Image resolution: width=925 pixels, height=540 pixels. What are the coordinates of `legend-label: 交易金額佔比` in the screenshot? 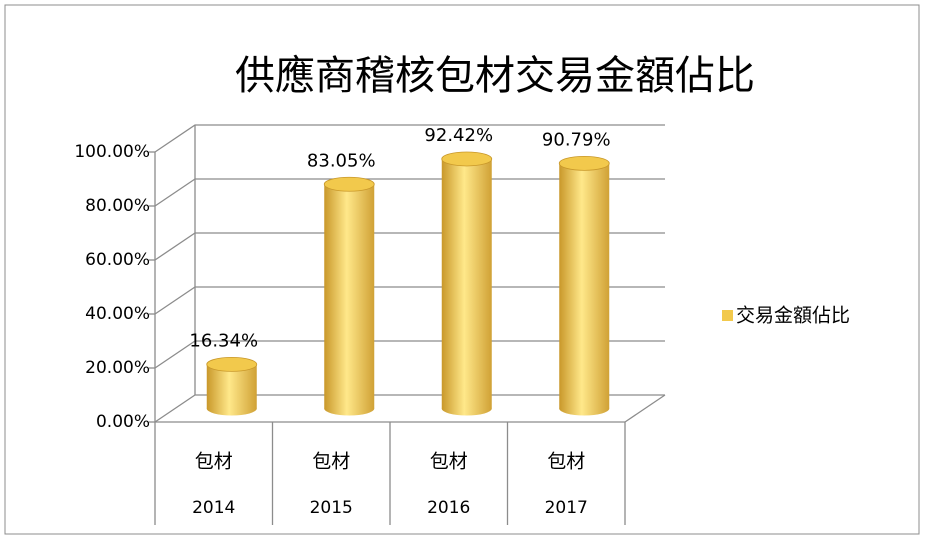 It's located at (793, 316).